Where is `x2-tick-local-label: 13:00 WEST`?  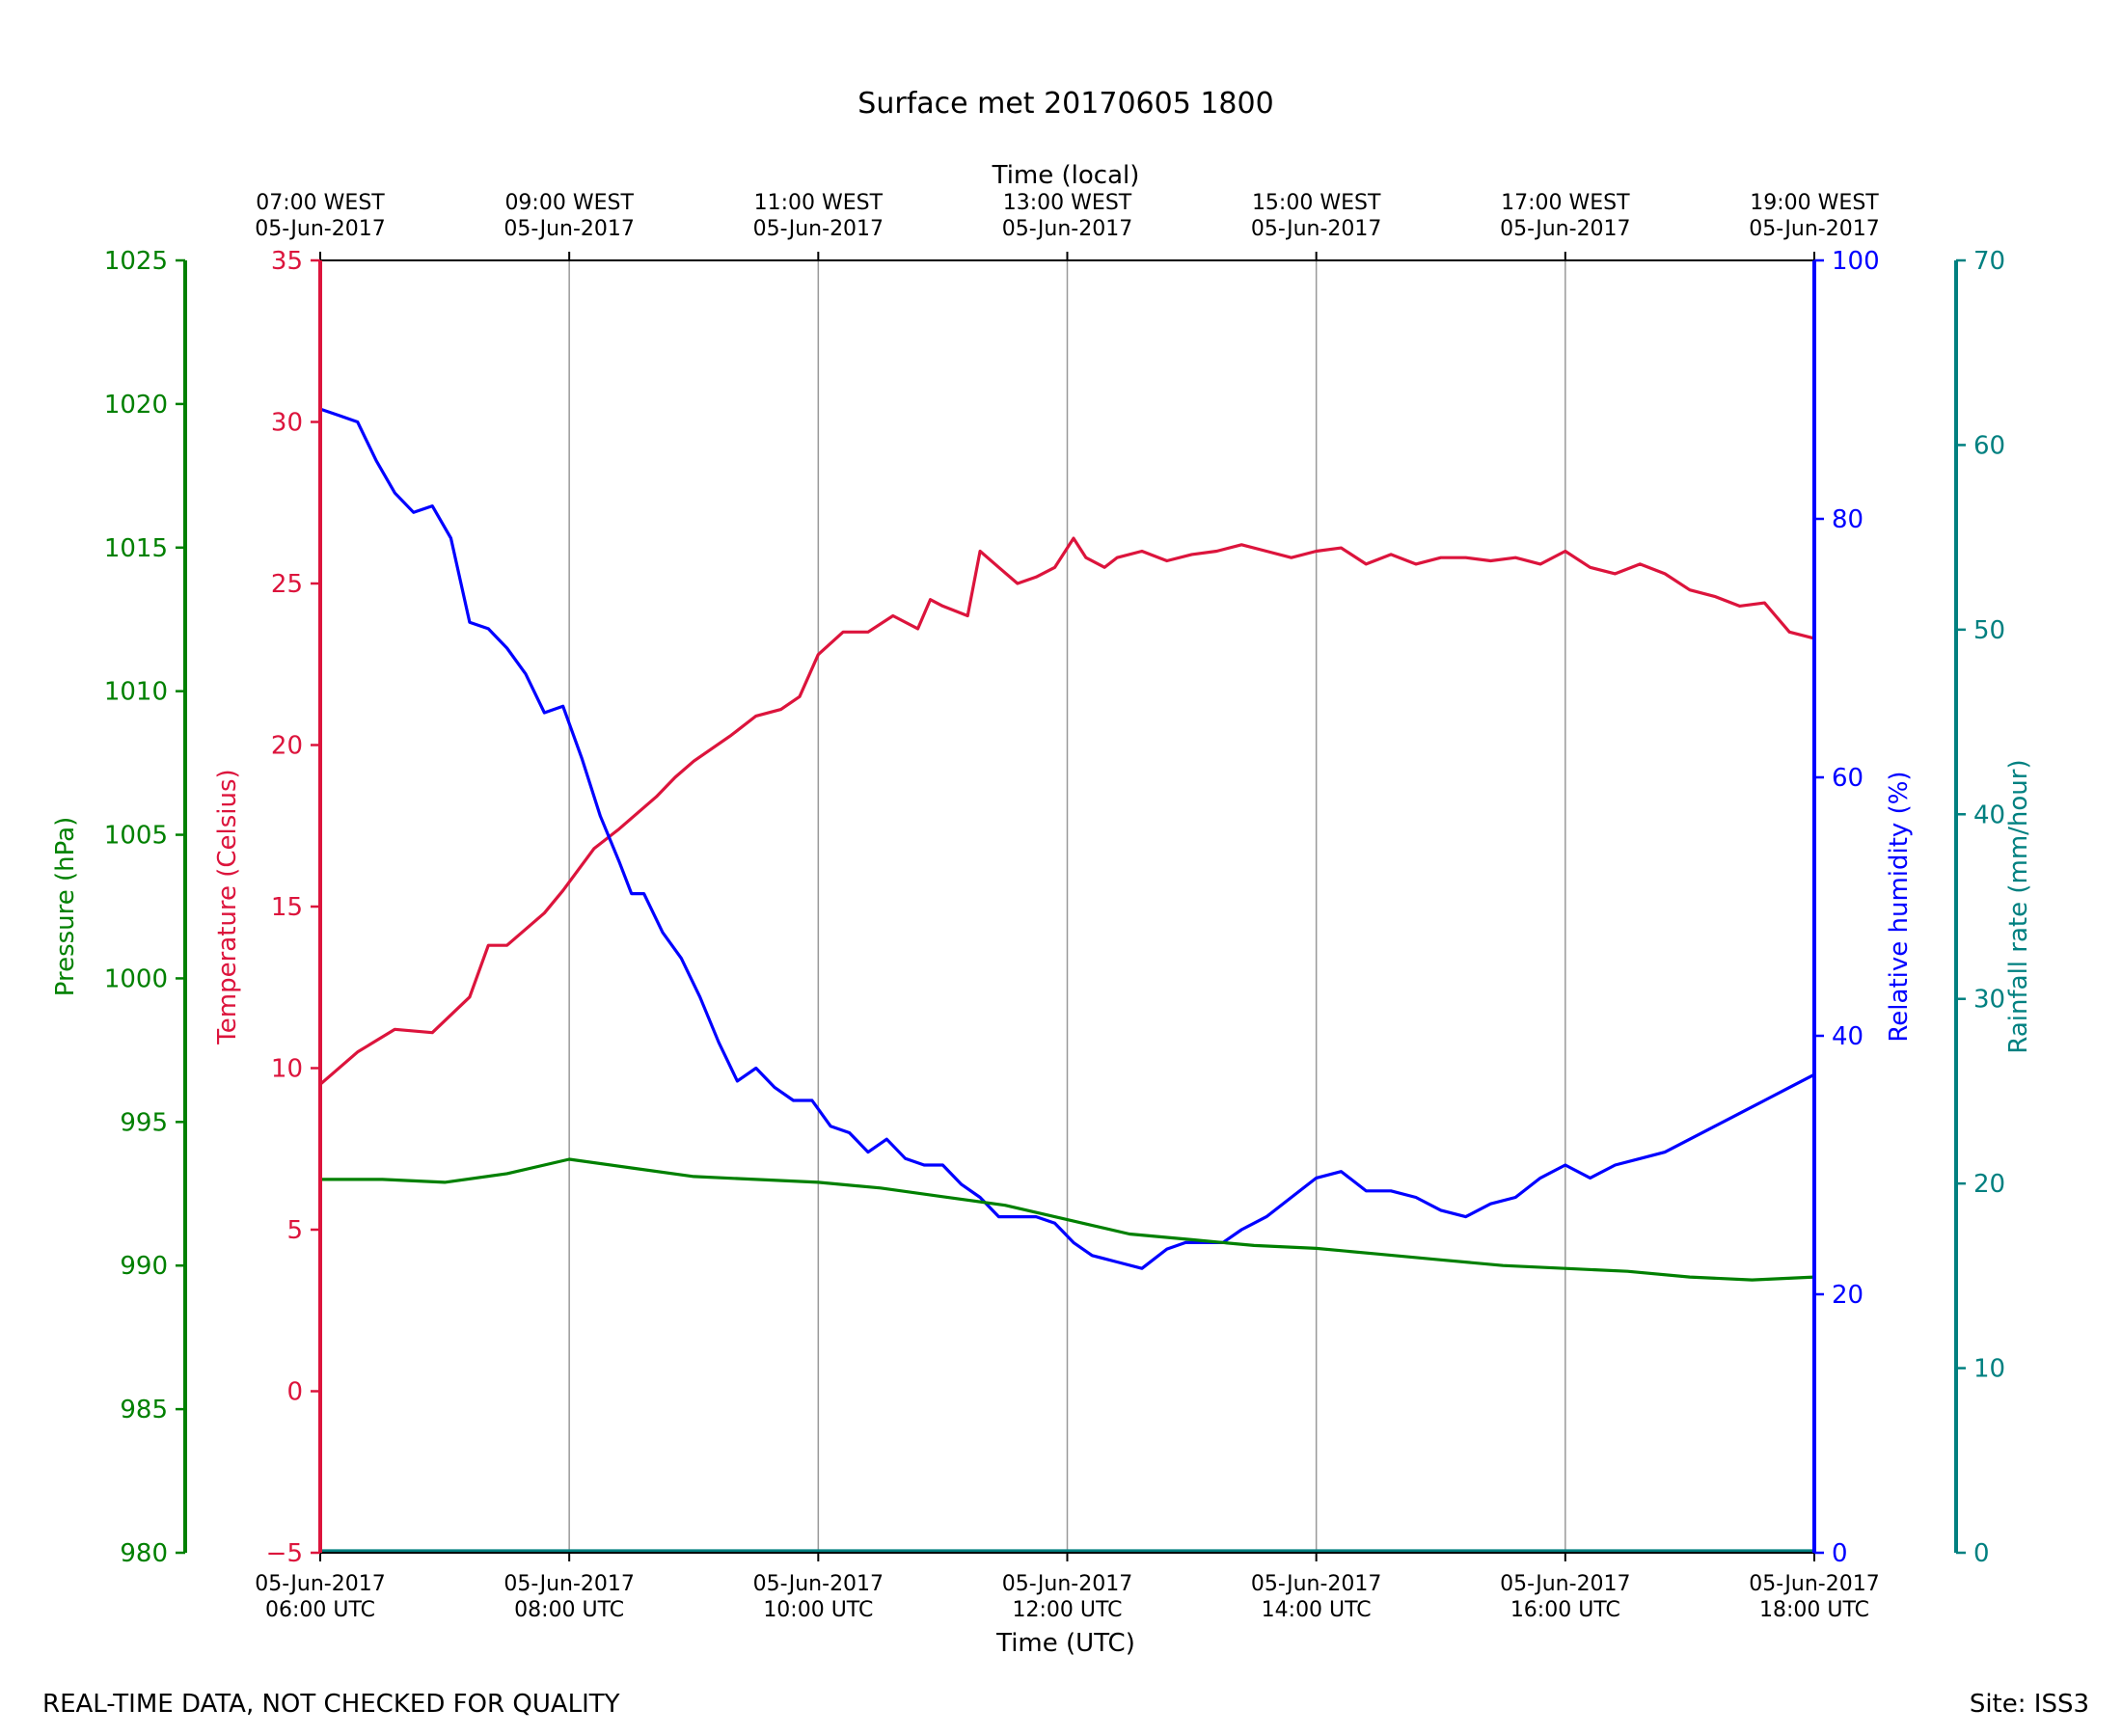
x2-tick-local-label: 13:00 WEST is located at coordinates (1067, 203).